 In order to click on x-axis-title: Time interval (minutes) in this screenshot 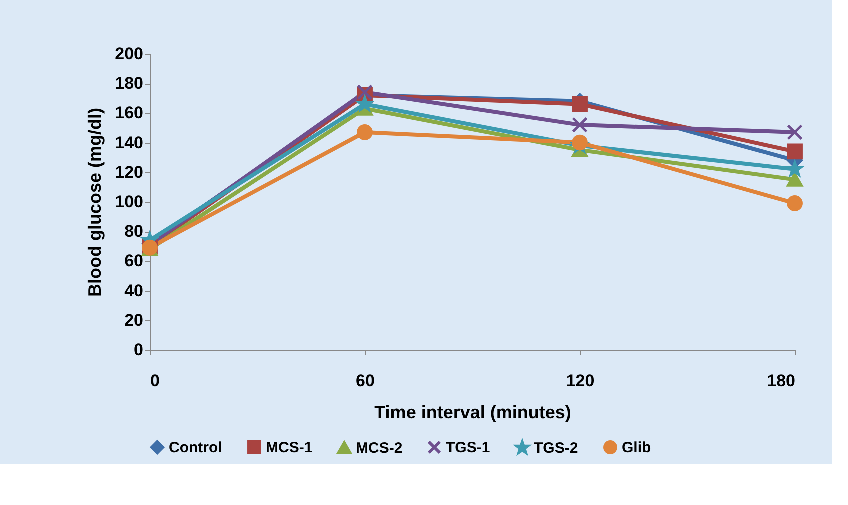, I will do `click(473, 412)`.